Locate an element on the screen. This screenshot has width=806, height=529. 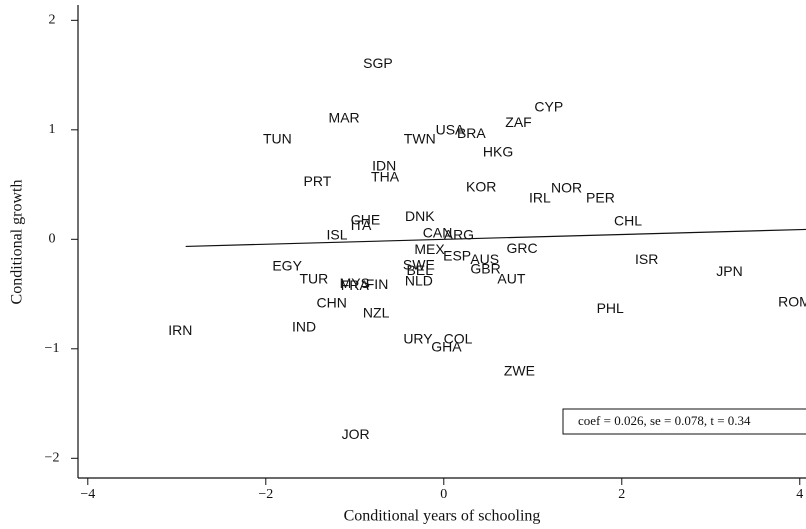
country-point: URY is located at coordinates (418, 339).